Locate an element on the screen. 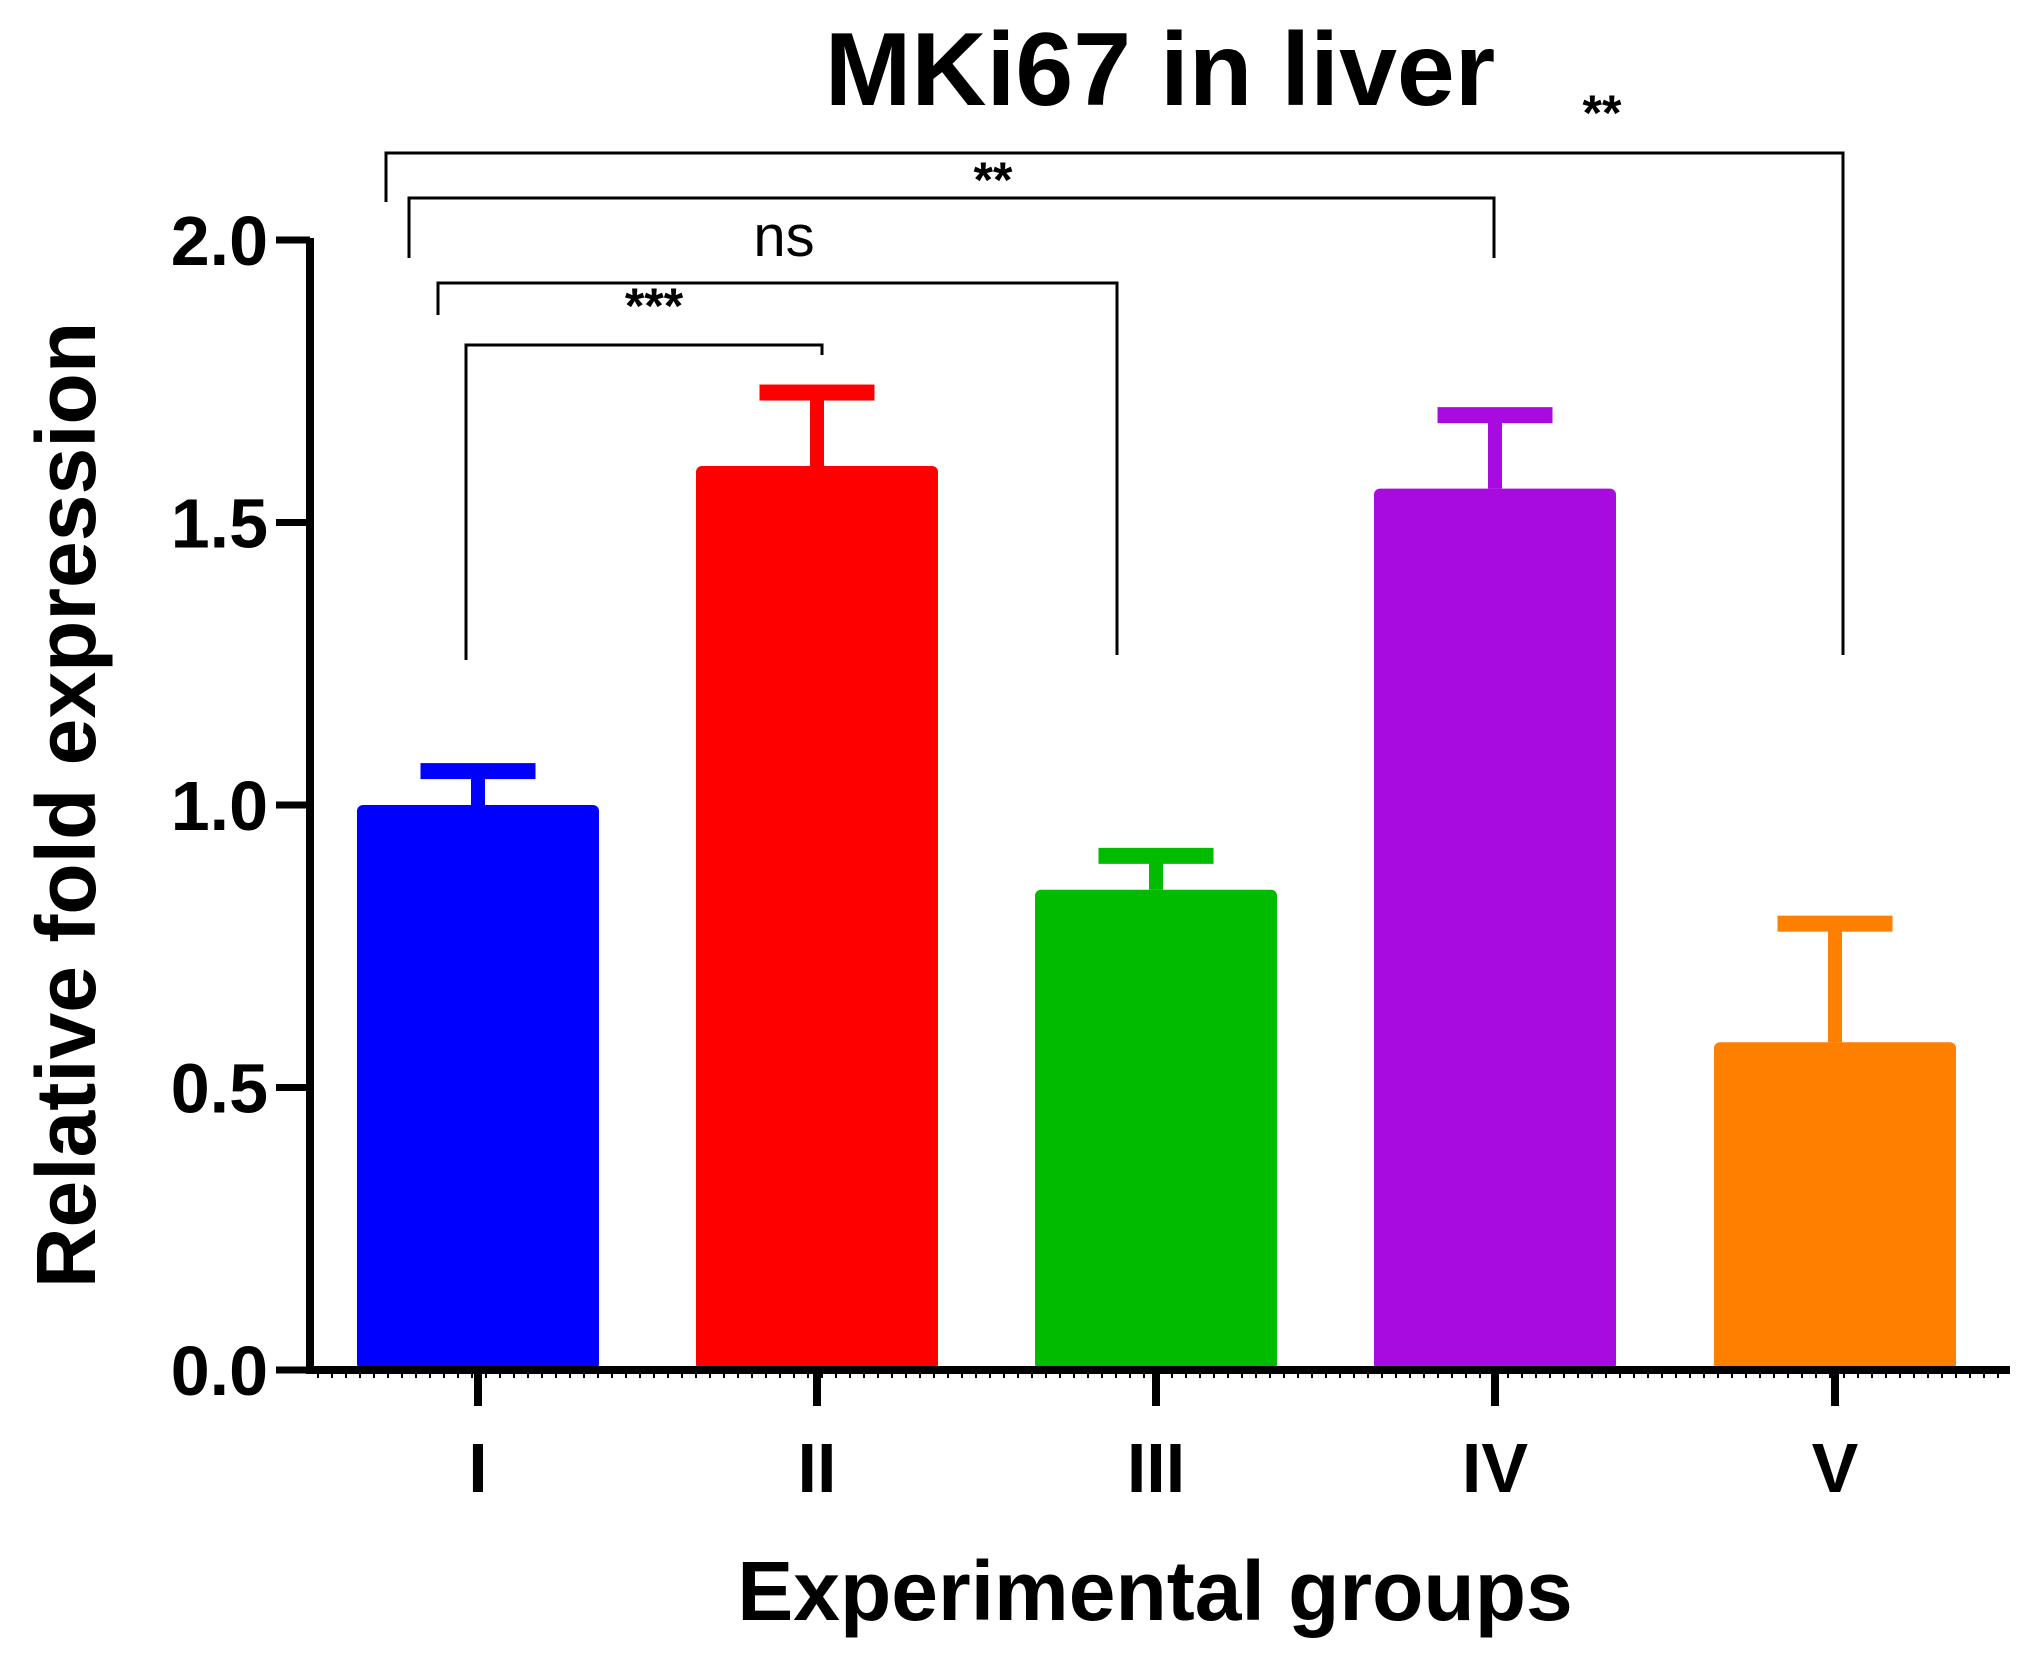 This screenshot has width=2024, height=1667. error-cap-V is located at coordinates (1835, 923).